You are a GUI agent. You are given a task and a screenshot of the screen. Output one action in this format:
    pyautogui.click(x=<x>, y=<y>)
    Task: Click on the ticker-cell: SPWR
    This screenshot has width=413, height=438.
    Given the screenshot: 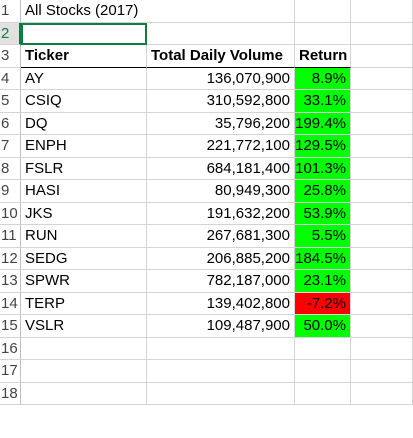 What is the action you would take?
    pyautogui.click(x=84, y=281)
    